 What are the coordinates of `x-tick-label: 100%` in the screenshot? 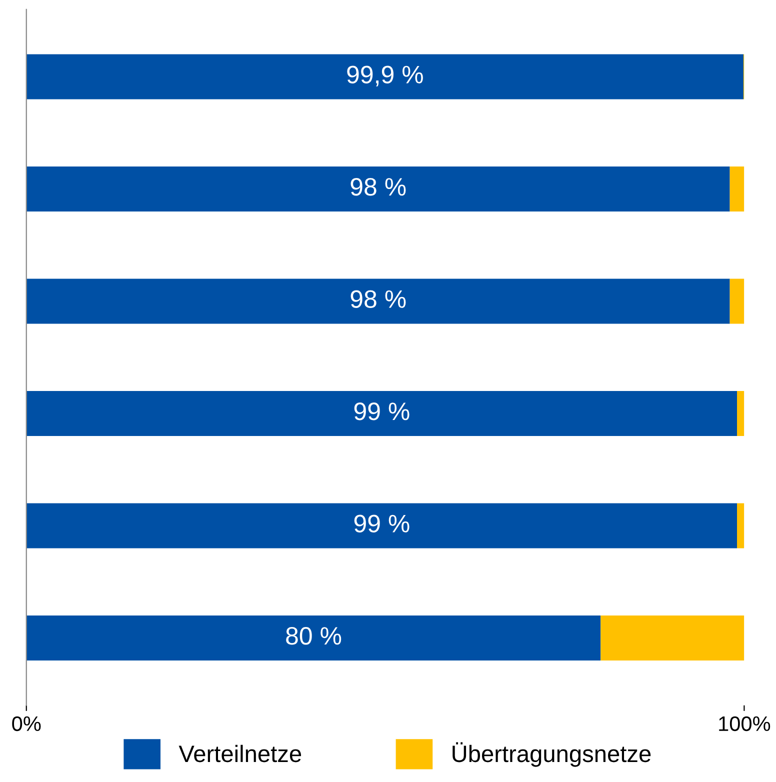 It's located at (744, 724).